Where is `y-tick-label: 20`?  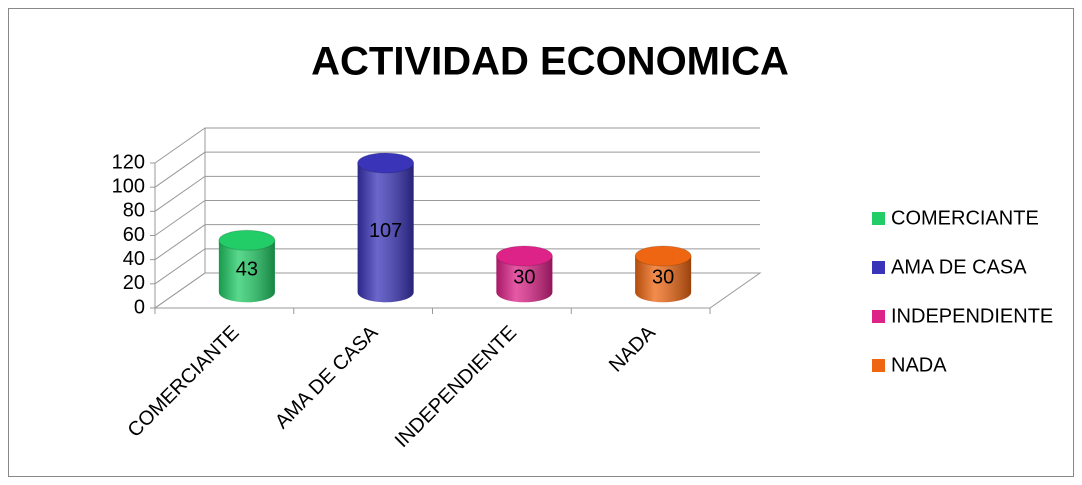
y-tick-label: 20 is located at coordinates (134, 283).